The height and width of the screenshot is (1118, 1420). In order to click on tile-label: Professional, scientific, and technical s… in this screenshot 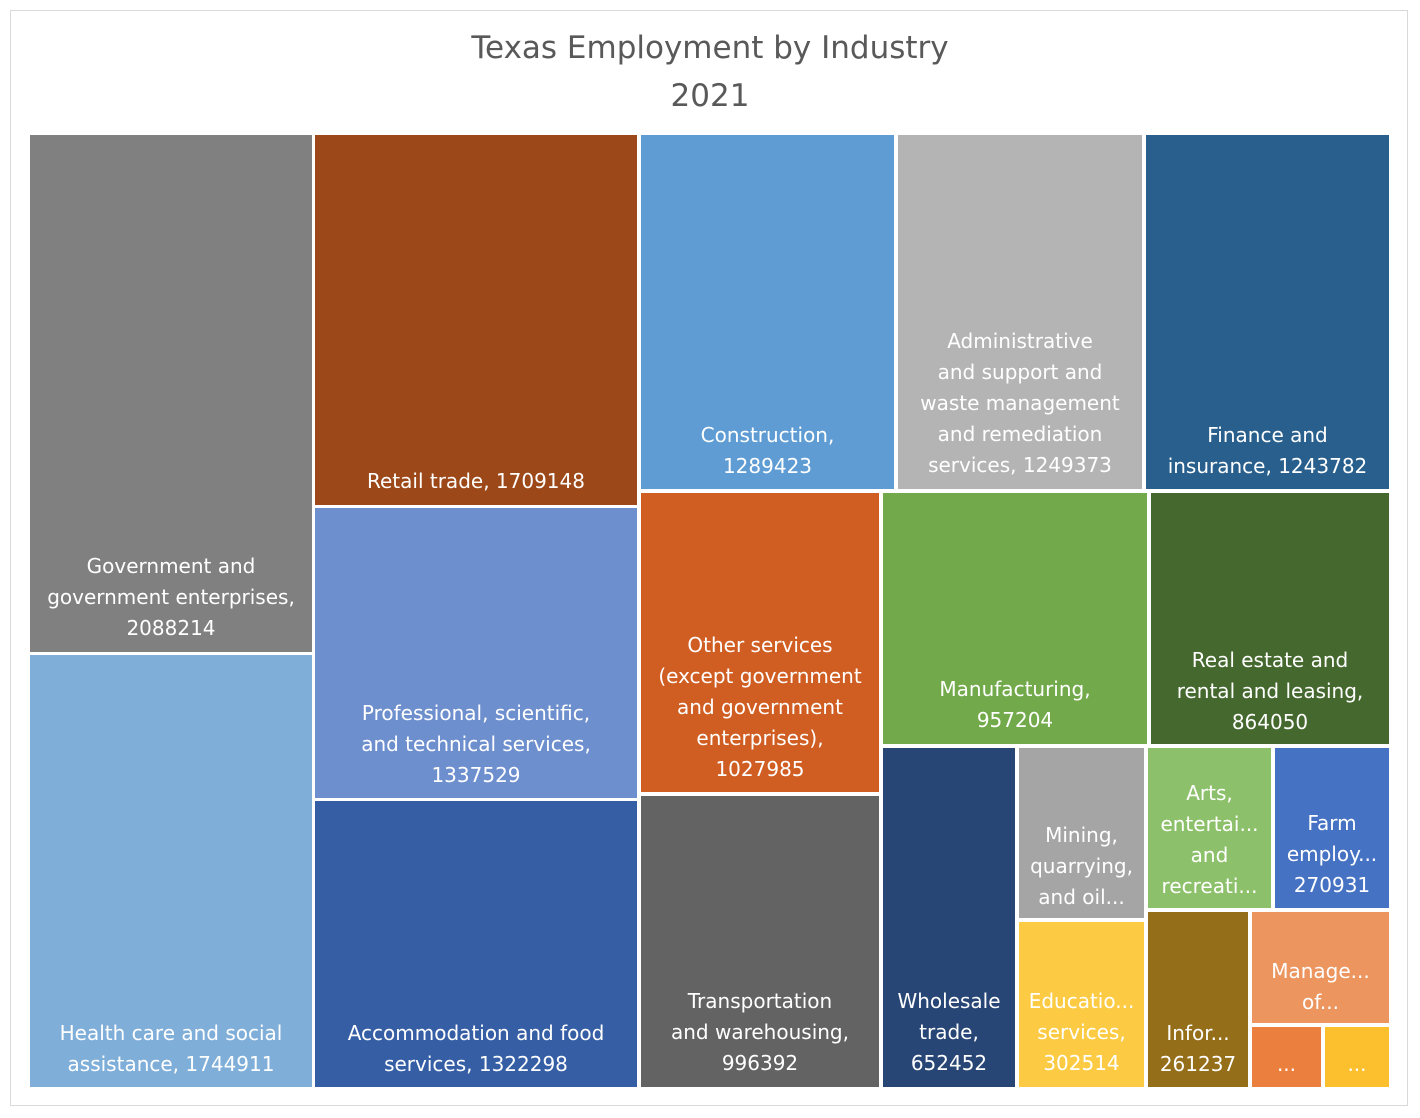, I will do `click(476, 744)`.